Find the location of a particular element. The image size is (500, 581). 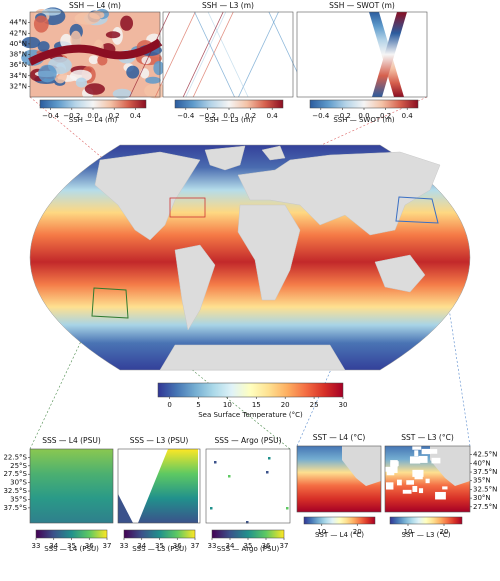

y-tick-label: 42°N is located at coordinates (18, 33).